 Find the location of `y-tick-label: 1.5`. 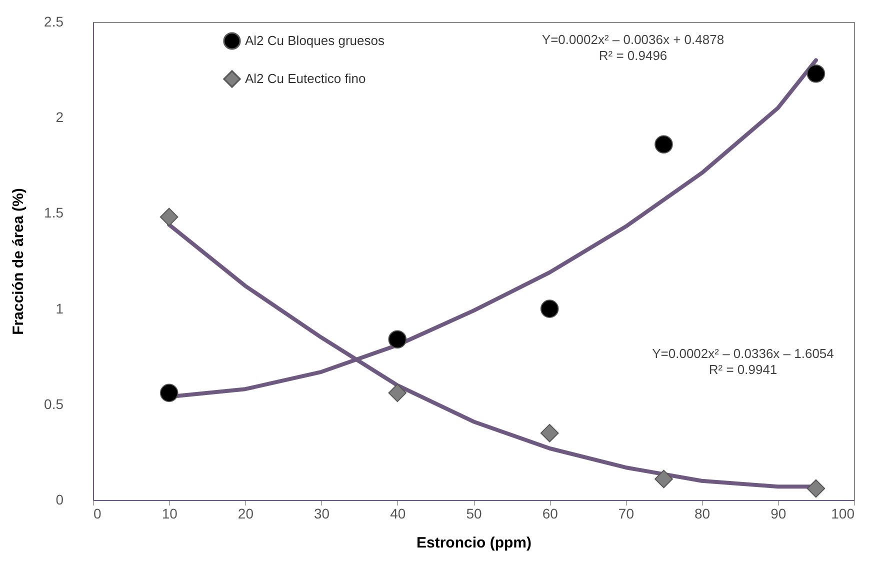

y-tick-label: 1.5 is located at coordinates (54, 212).